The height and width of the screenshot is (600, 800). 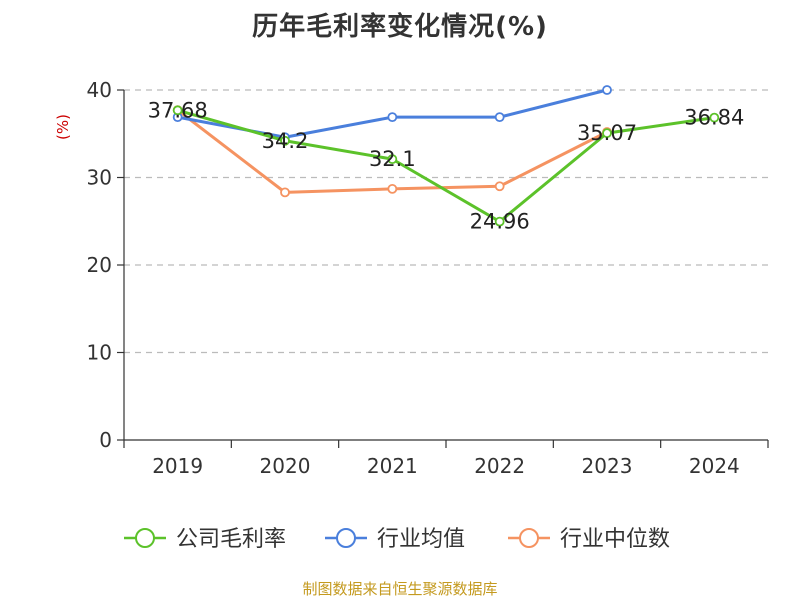 I want to click on x-tick-label: 2022, so click(x=499, y=466).